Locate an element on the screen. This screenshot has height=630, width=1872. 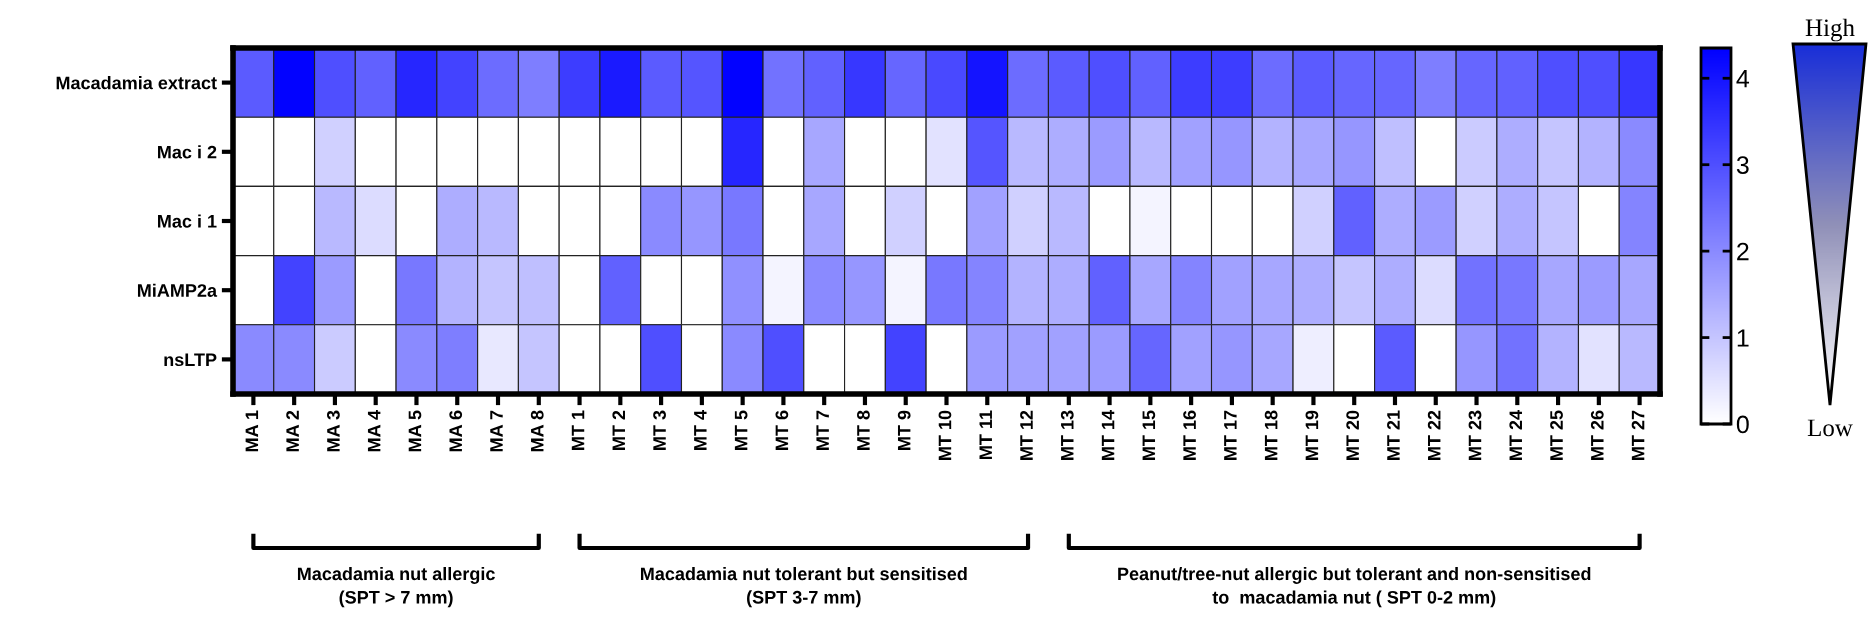
x-tick-label: MT 7 is located at coordinates (822, 430).